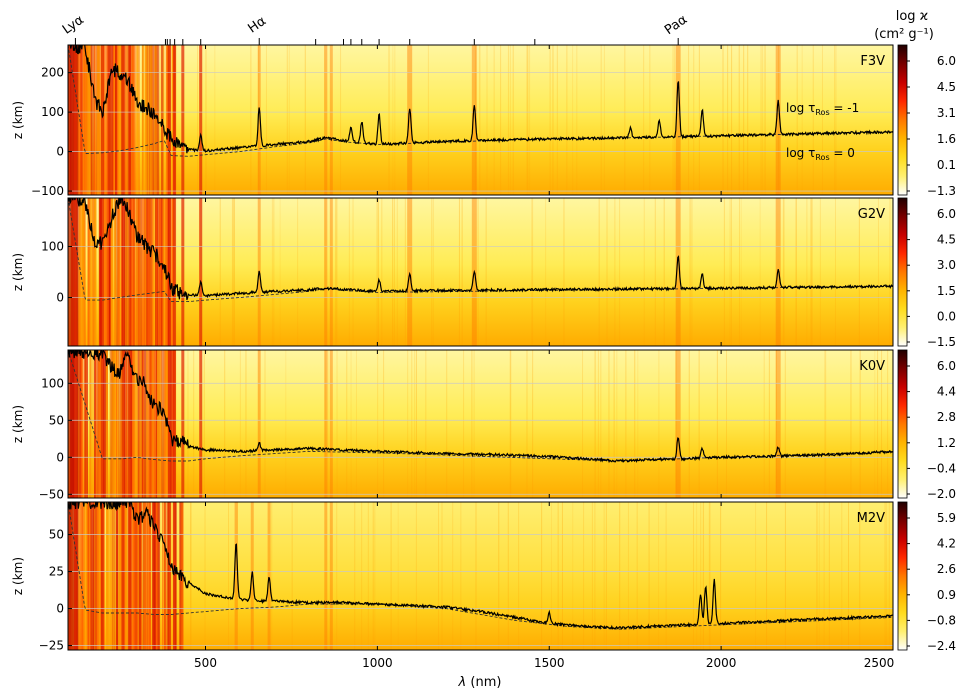  I want to click on colorbar-tick-label: 1.6, so click(946, 139).